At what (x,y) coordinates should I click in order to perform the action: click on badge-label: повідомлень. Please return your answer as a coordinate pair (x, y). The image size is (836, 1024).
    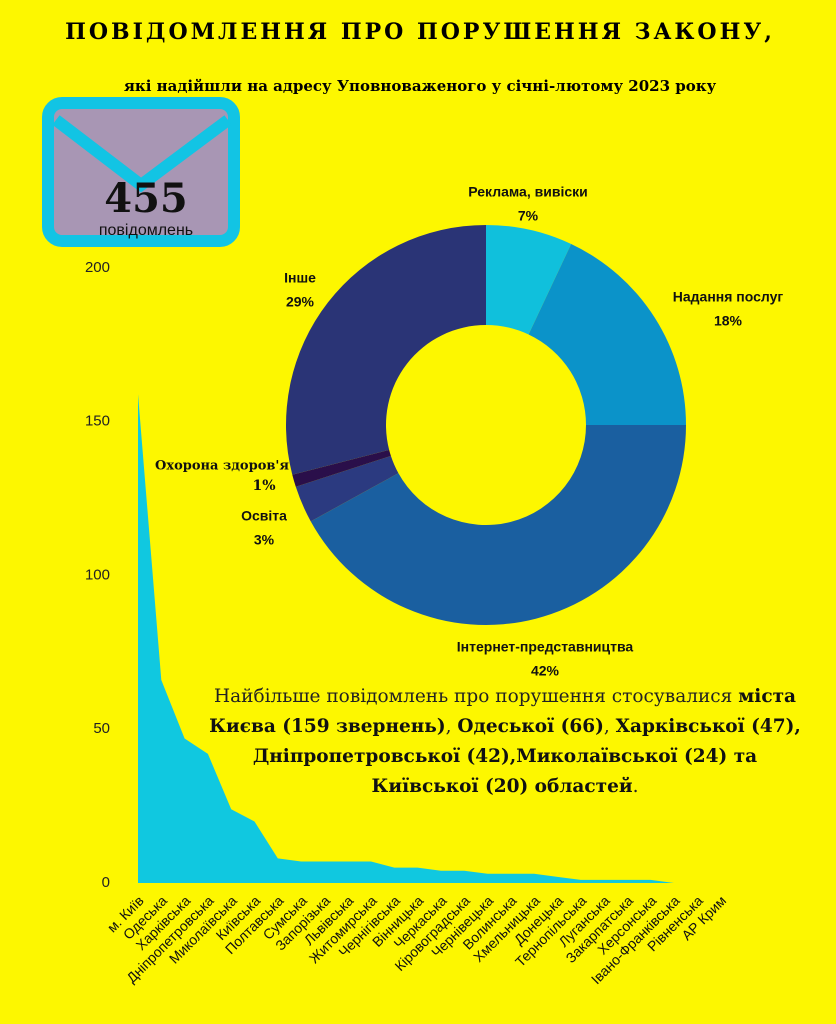
    Looking at the image, I should click on (146, 230).